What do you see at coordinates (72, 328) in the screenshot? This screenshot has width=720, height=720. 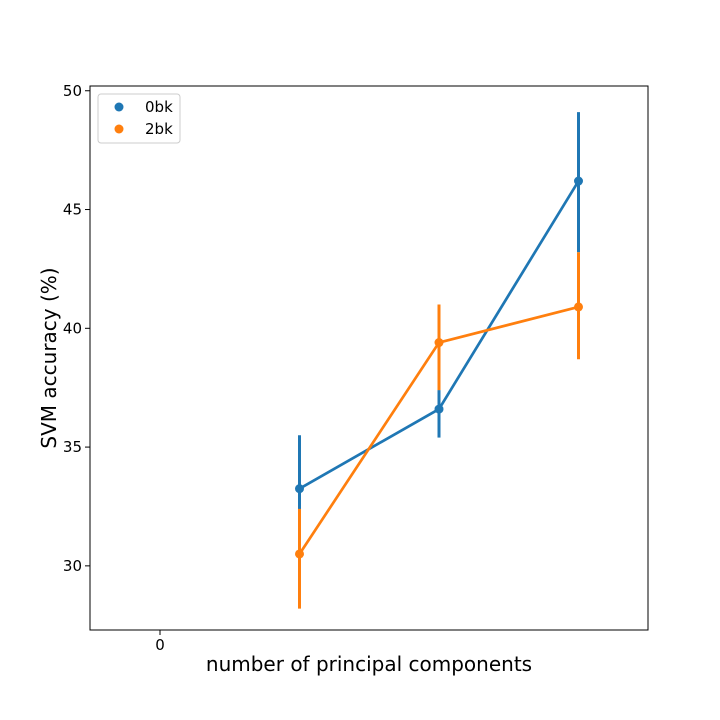 I see `y-tick-label: 40` at bounding box center [72, 328].